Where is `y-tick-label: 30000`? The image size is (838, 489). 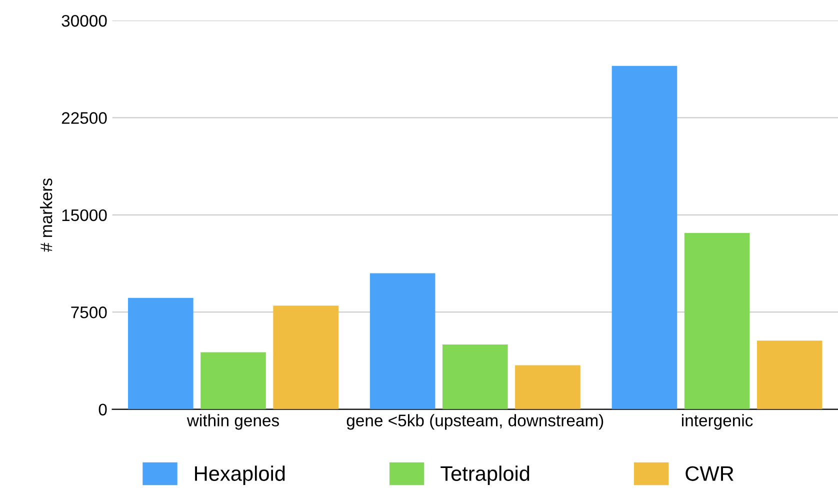 y-tick-label: 30000 is located at coordinates (84, 20).